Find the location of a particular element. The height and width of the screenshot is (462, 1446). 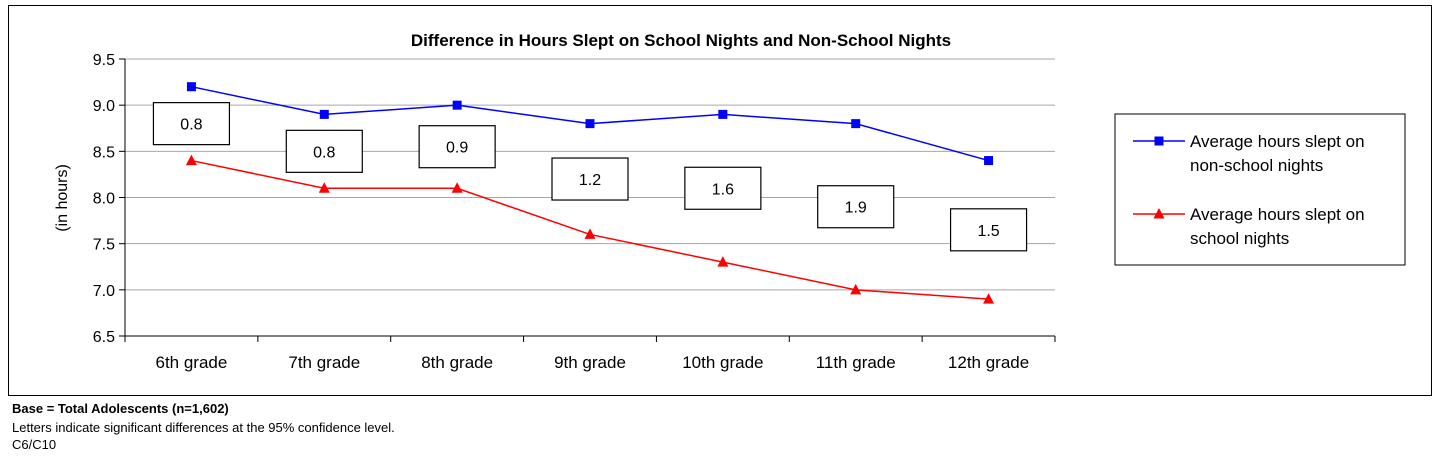

x-tick-label: 12th grade is located at coordinates (988, 362).